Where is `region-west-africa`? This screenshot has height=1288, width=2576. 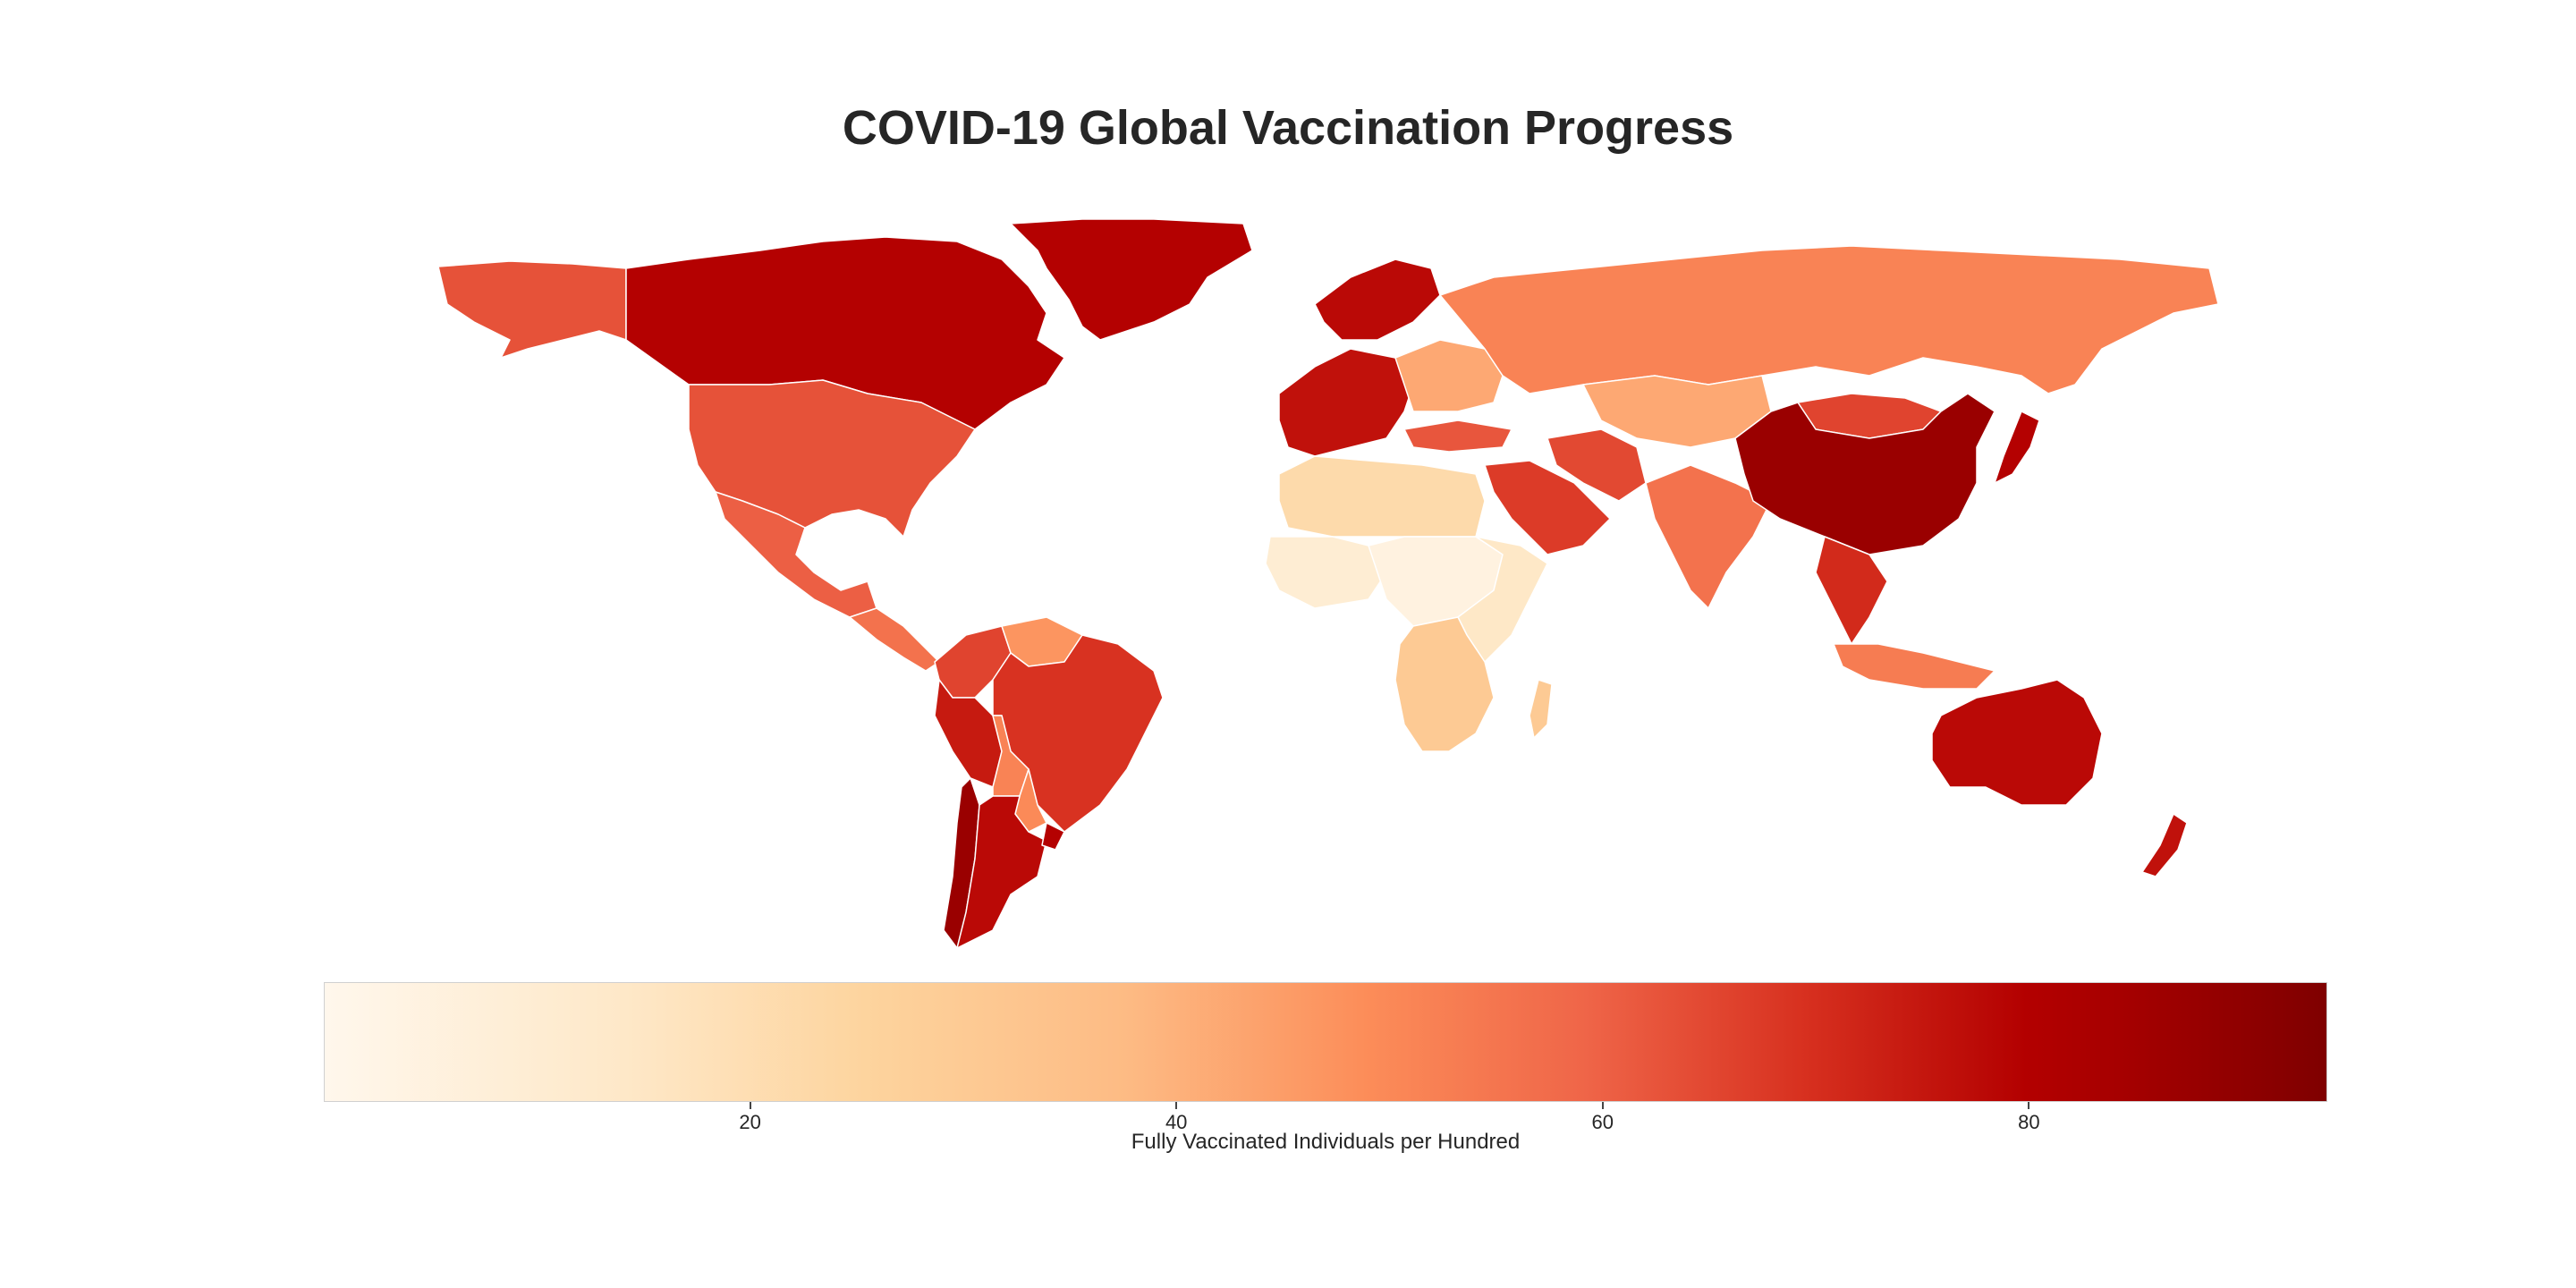 region-west-africa is located at coordinates (1326, 572).